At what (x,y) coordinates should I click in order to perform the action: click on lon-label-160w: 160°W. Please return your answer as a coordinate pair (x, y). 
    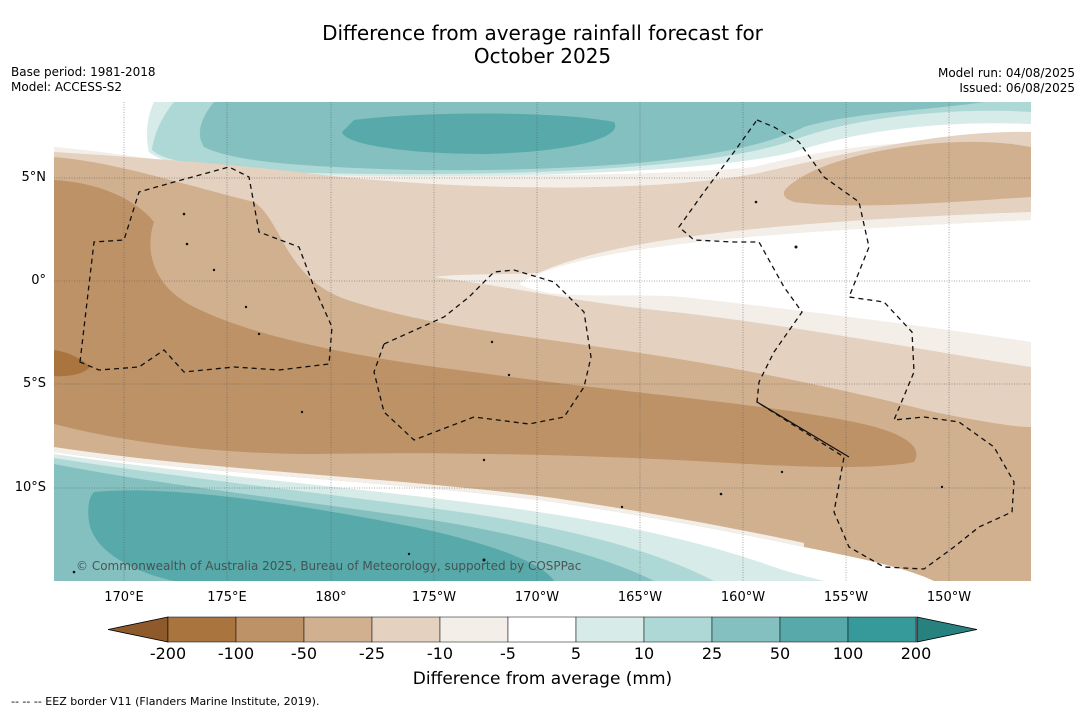
    Looking at the image, I should click on (743, 597).